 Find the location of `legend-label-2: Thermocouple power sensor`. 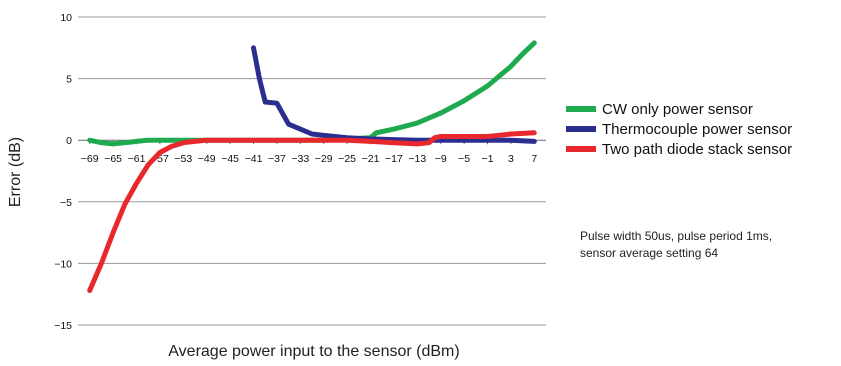

legend-label-2: Thermocouple power sensor is located at coordinates (697, 129).